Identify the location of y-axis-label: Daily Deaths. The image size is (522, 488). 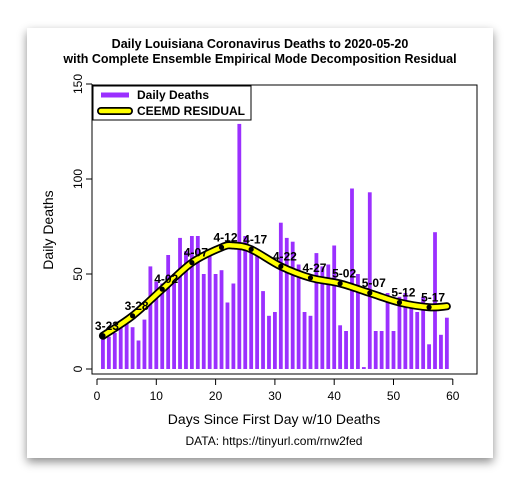
(48, 229).